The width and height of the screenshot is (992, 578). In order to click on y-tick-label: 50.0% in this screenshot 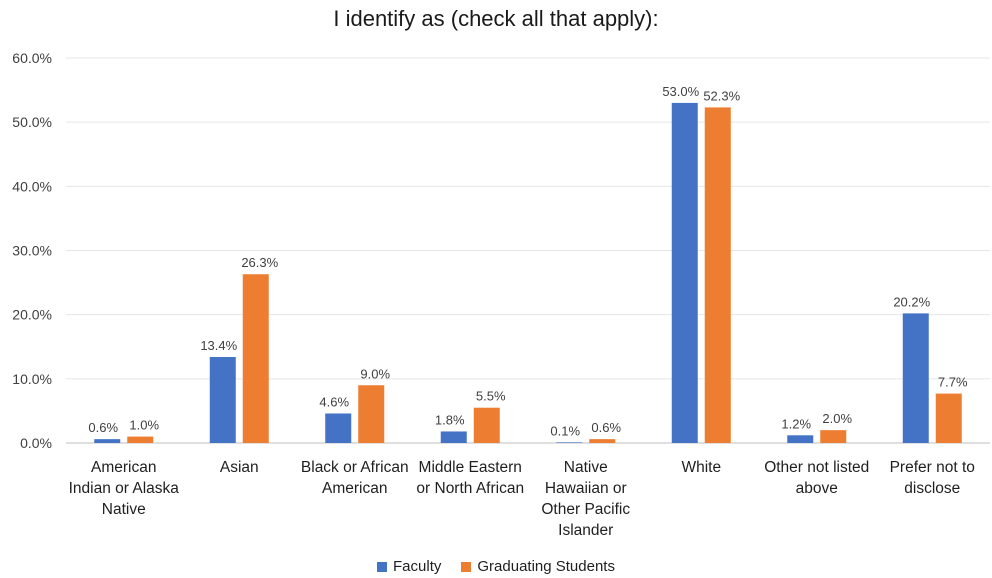, I will do `click(32, 122)`.